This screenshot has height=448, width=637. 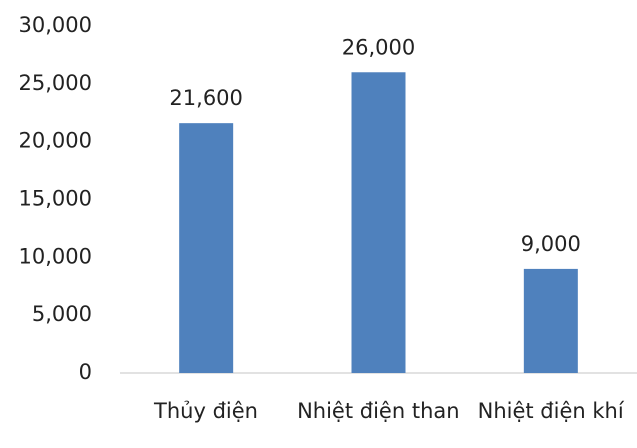 What do you see at coordinates (378, 411) in the screenshot?
I see `x-tick-label: Nhiệt điện than` at bounding box center [378, 411].